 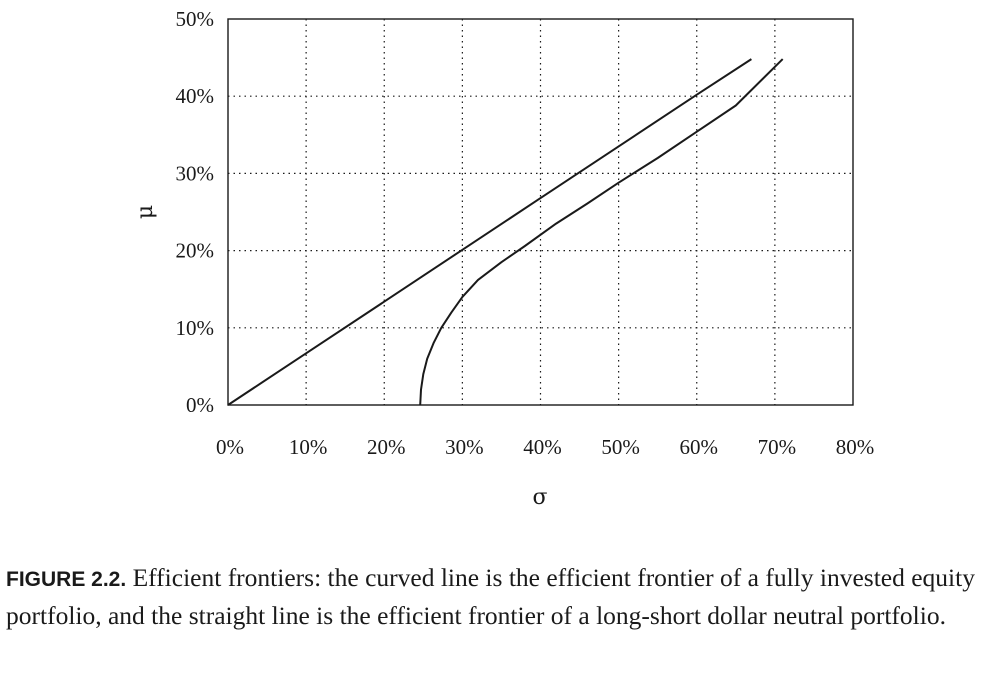 What do you see at coordinates (66, 579) in the screenshot?
I see `figure-label: FIGURE 2.2.` at bounding box center [66, 579].